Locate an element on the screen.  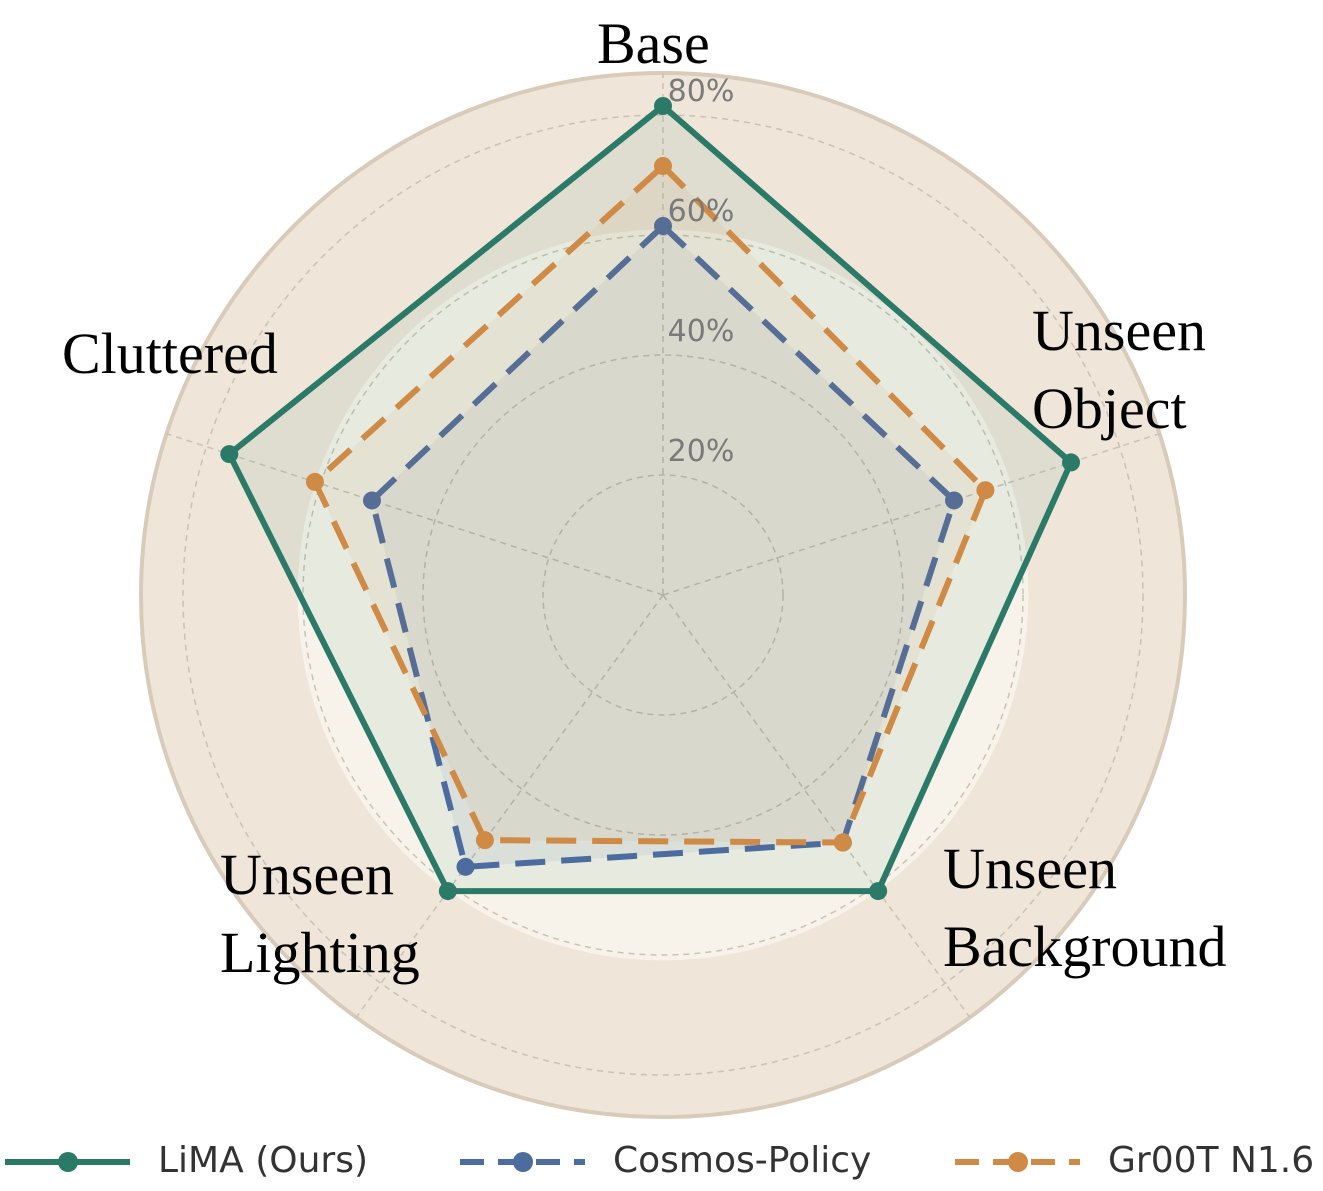
grid-ring is located at coordinates (663, 595).